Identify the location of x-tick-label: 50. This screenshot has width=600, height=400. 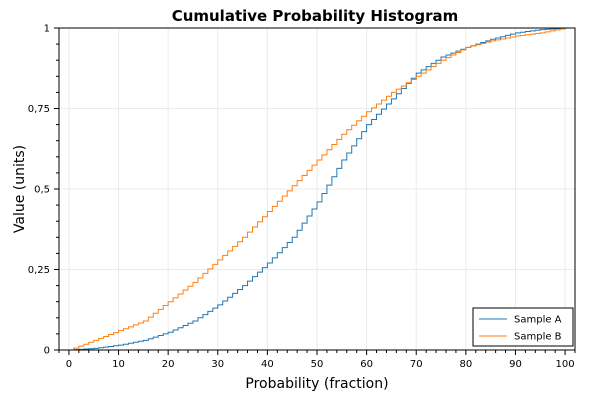
(317, 364).